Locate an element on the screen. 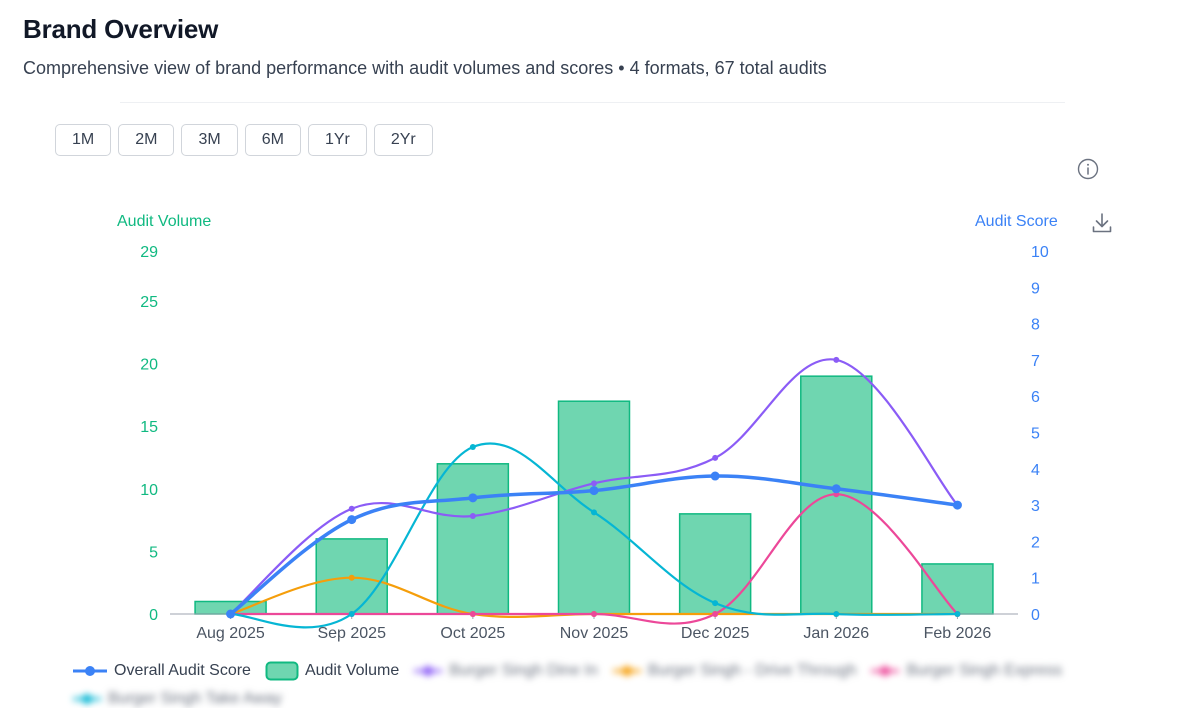  x-axis-tick-label: Aug 2025 is located at coordinates (230, 633).